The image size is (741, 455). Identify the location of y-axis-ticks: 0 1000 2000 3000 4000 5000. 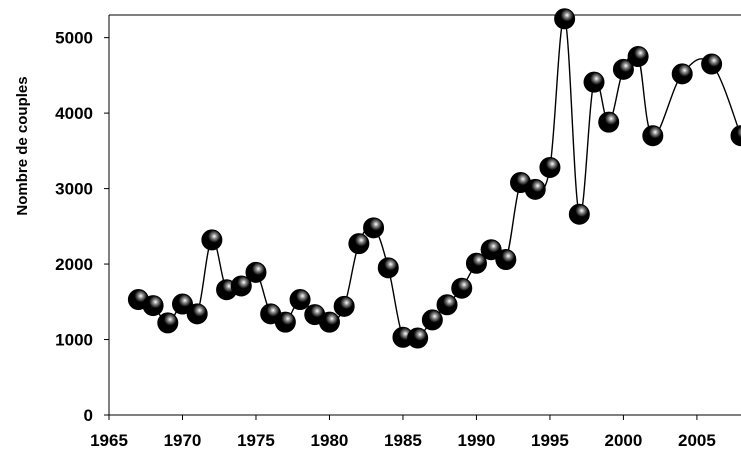
(82, 227).